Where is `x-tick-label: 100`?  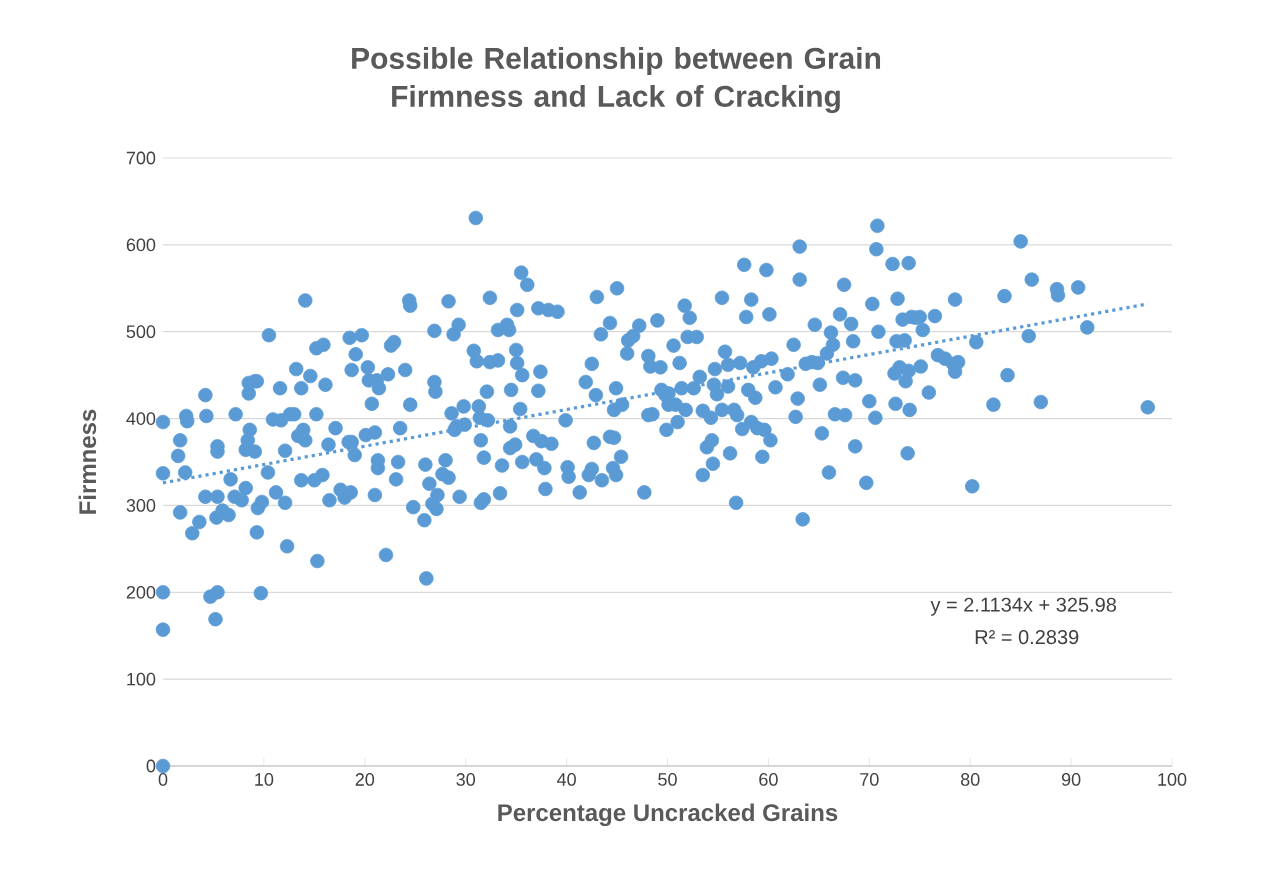 x-tick-label: 100 is located at coordinates (1172, 779).